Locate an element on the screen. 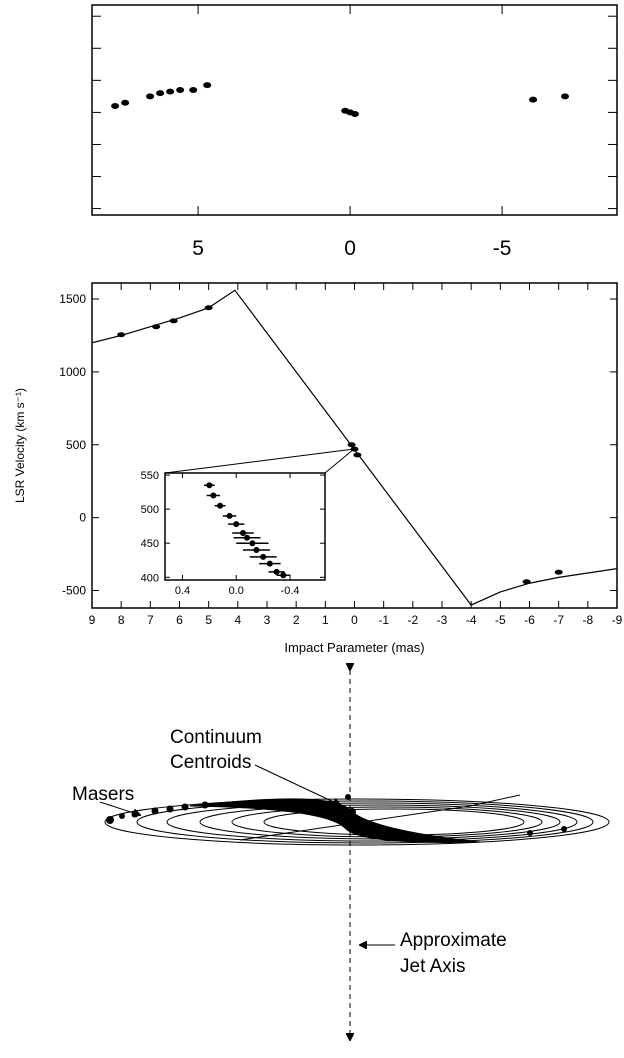  continuum-label: Continuum is located at coordinates (216, 737).